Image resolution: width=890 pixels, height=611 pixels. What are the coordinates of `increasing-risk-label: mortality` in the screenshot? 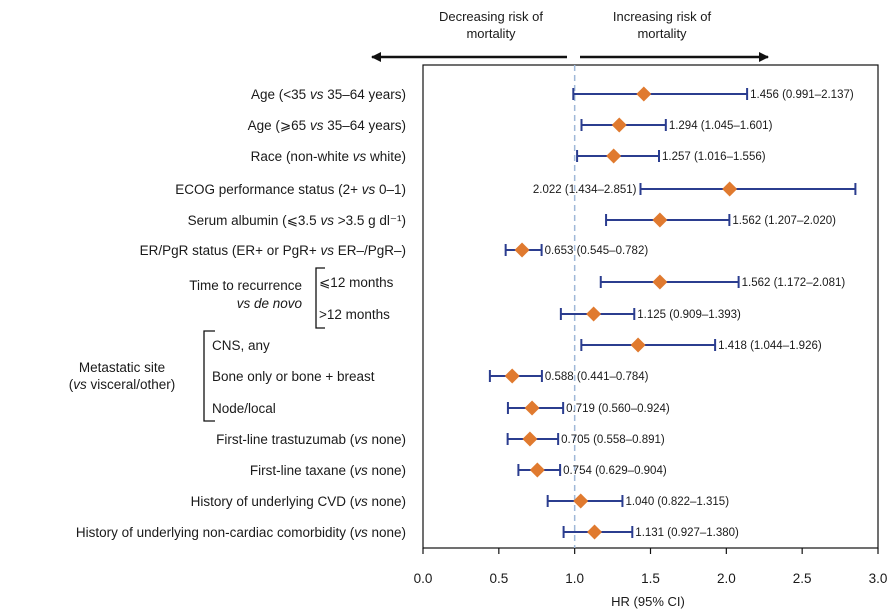 It's located at (662, 33).